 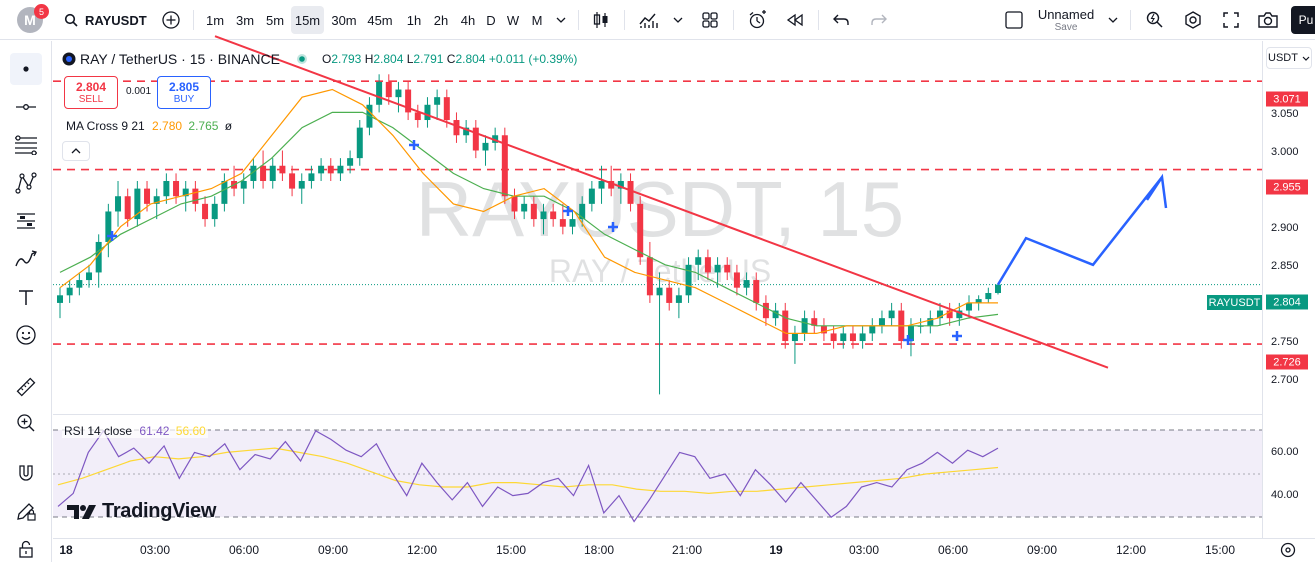 What do you see at coordinates (1287, 362) in the screenshot?
I see `level-tag-bottom: 2.726` at bounding box center [1287, 362].